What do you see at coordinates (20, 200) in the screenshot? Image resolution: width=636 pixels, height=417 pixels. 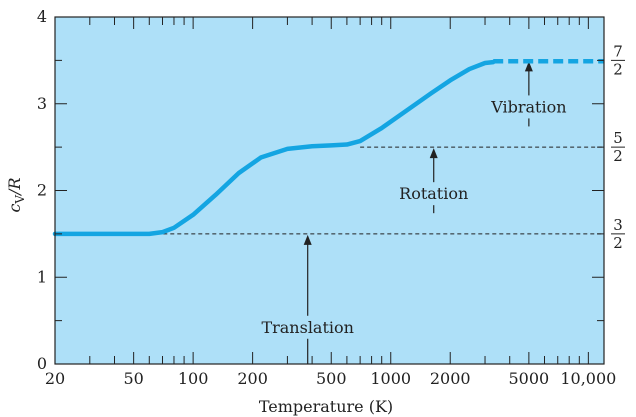 I see `y-title-sub: V` at bounding box center [20, 200].